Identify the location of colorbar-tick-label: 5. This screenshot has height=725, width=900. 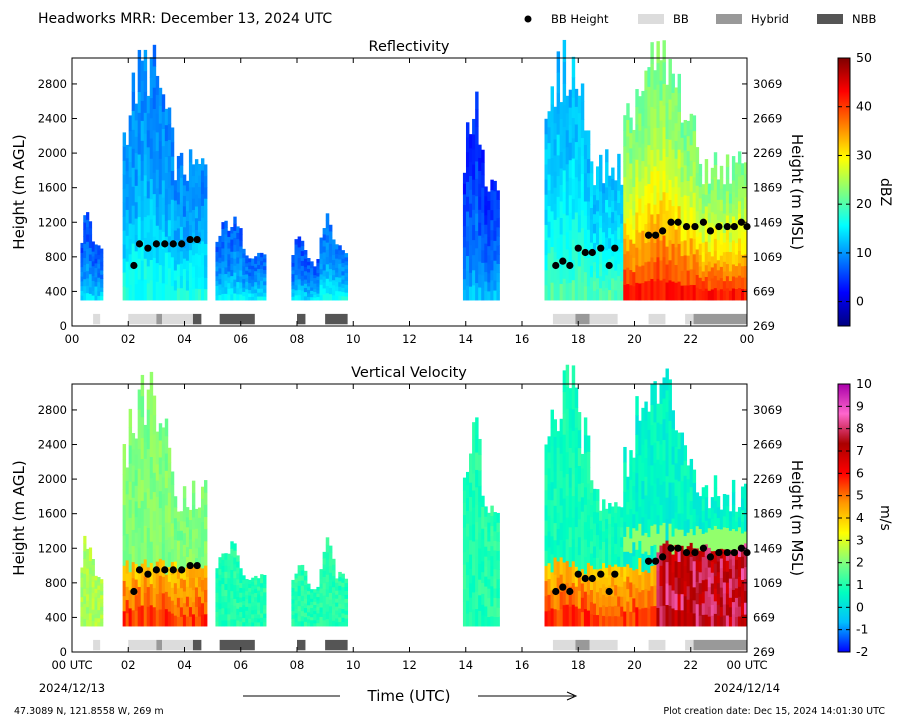
(860, 495).